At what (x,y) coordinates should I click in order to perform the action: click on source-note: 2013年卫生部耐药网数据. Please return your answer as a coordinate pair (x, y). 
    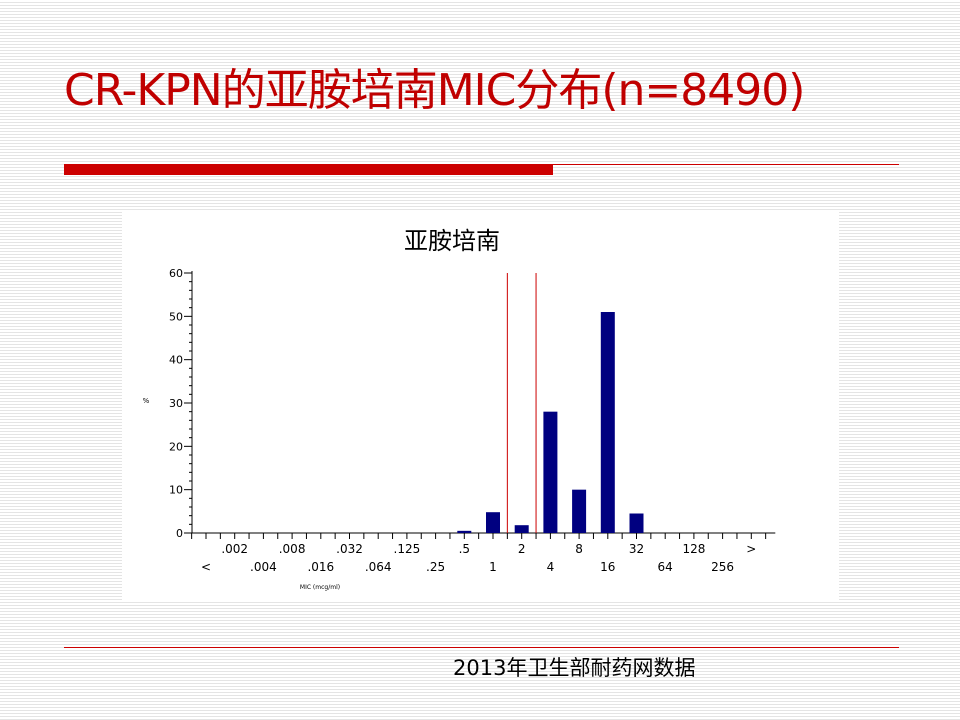
    Looking at the image, I should click on (574, 668).